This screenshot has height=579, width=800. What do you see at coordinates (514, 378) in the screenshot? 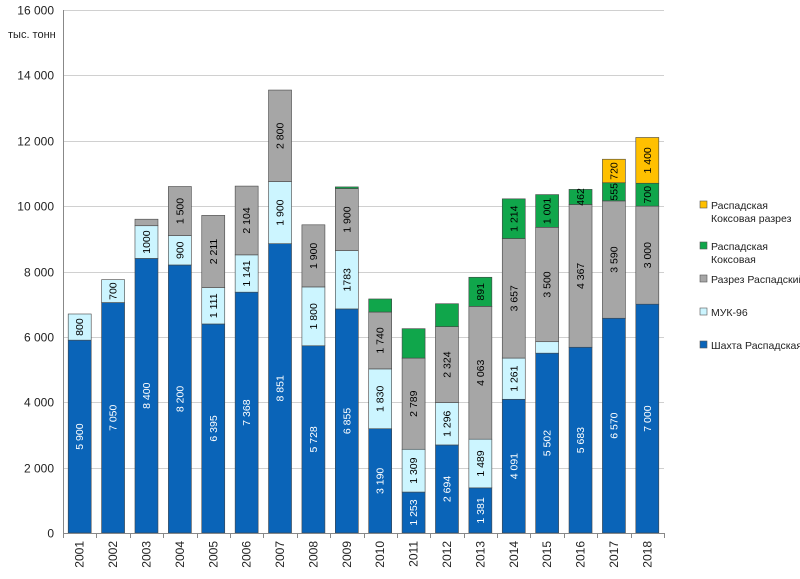
I see `data-label: 1 261` at bounding box center [514, 378].